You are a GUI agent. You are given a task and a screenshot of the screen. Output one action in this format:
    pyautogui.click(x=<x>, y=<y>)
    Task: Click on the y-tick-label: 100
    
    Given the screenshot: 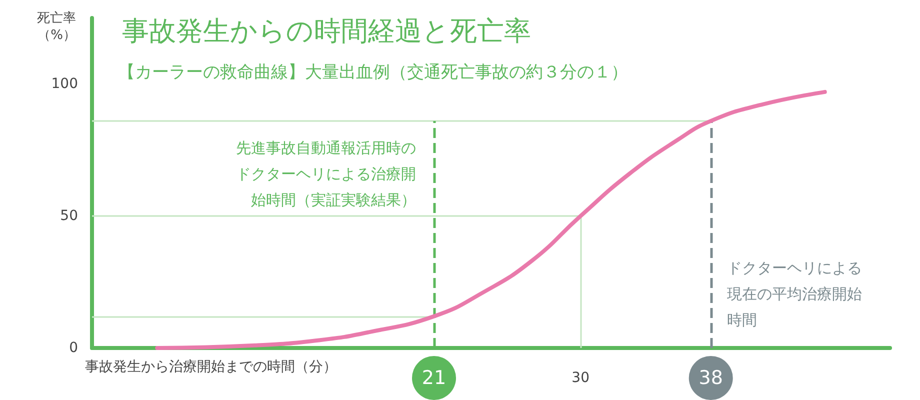 What is the action you would take?
    pyautogui.click(x=64, y=84)
    